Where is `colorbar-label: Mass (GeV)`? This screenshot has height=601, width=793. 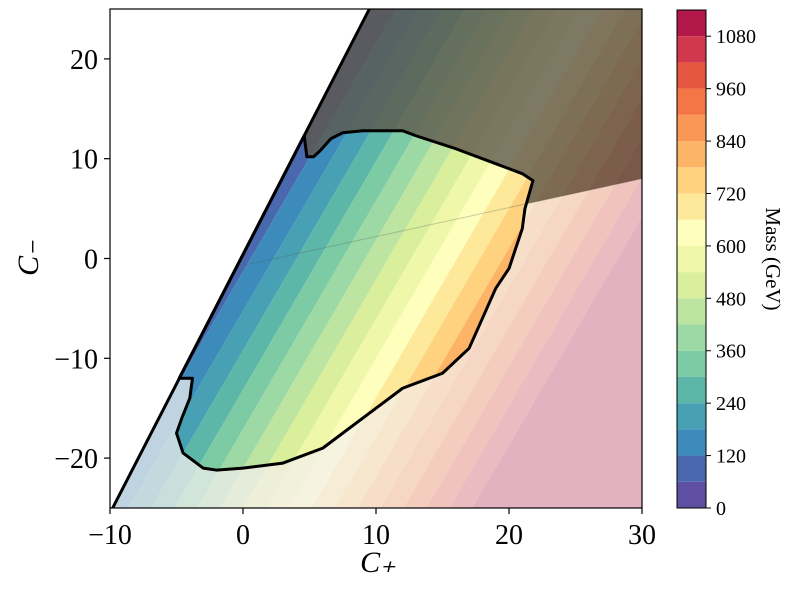 colorbar-label: Mass (GeV) is located at coordinates (773, 258).